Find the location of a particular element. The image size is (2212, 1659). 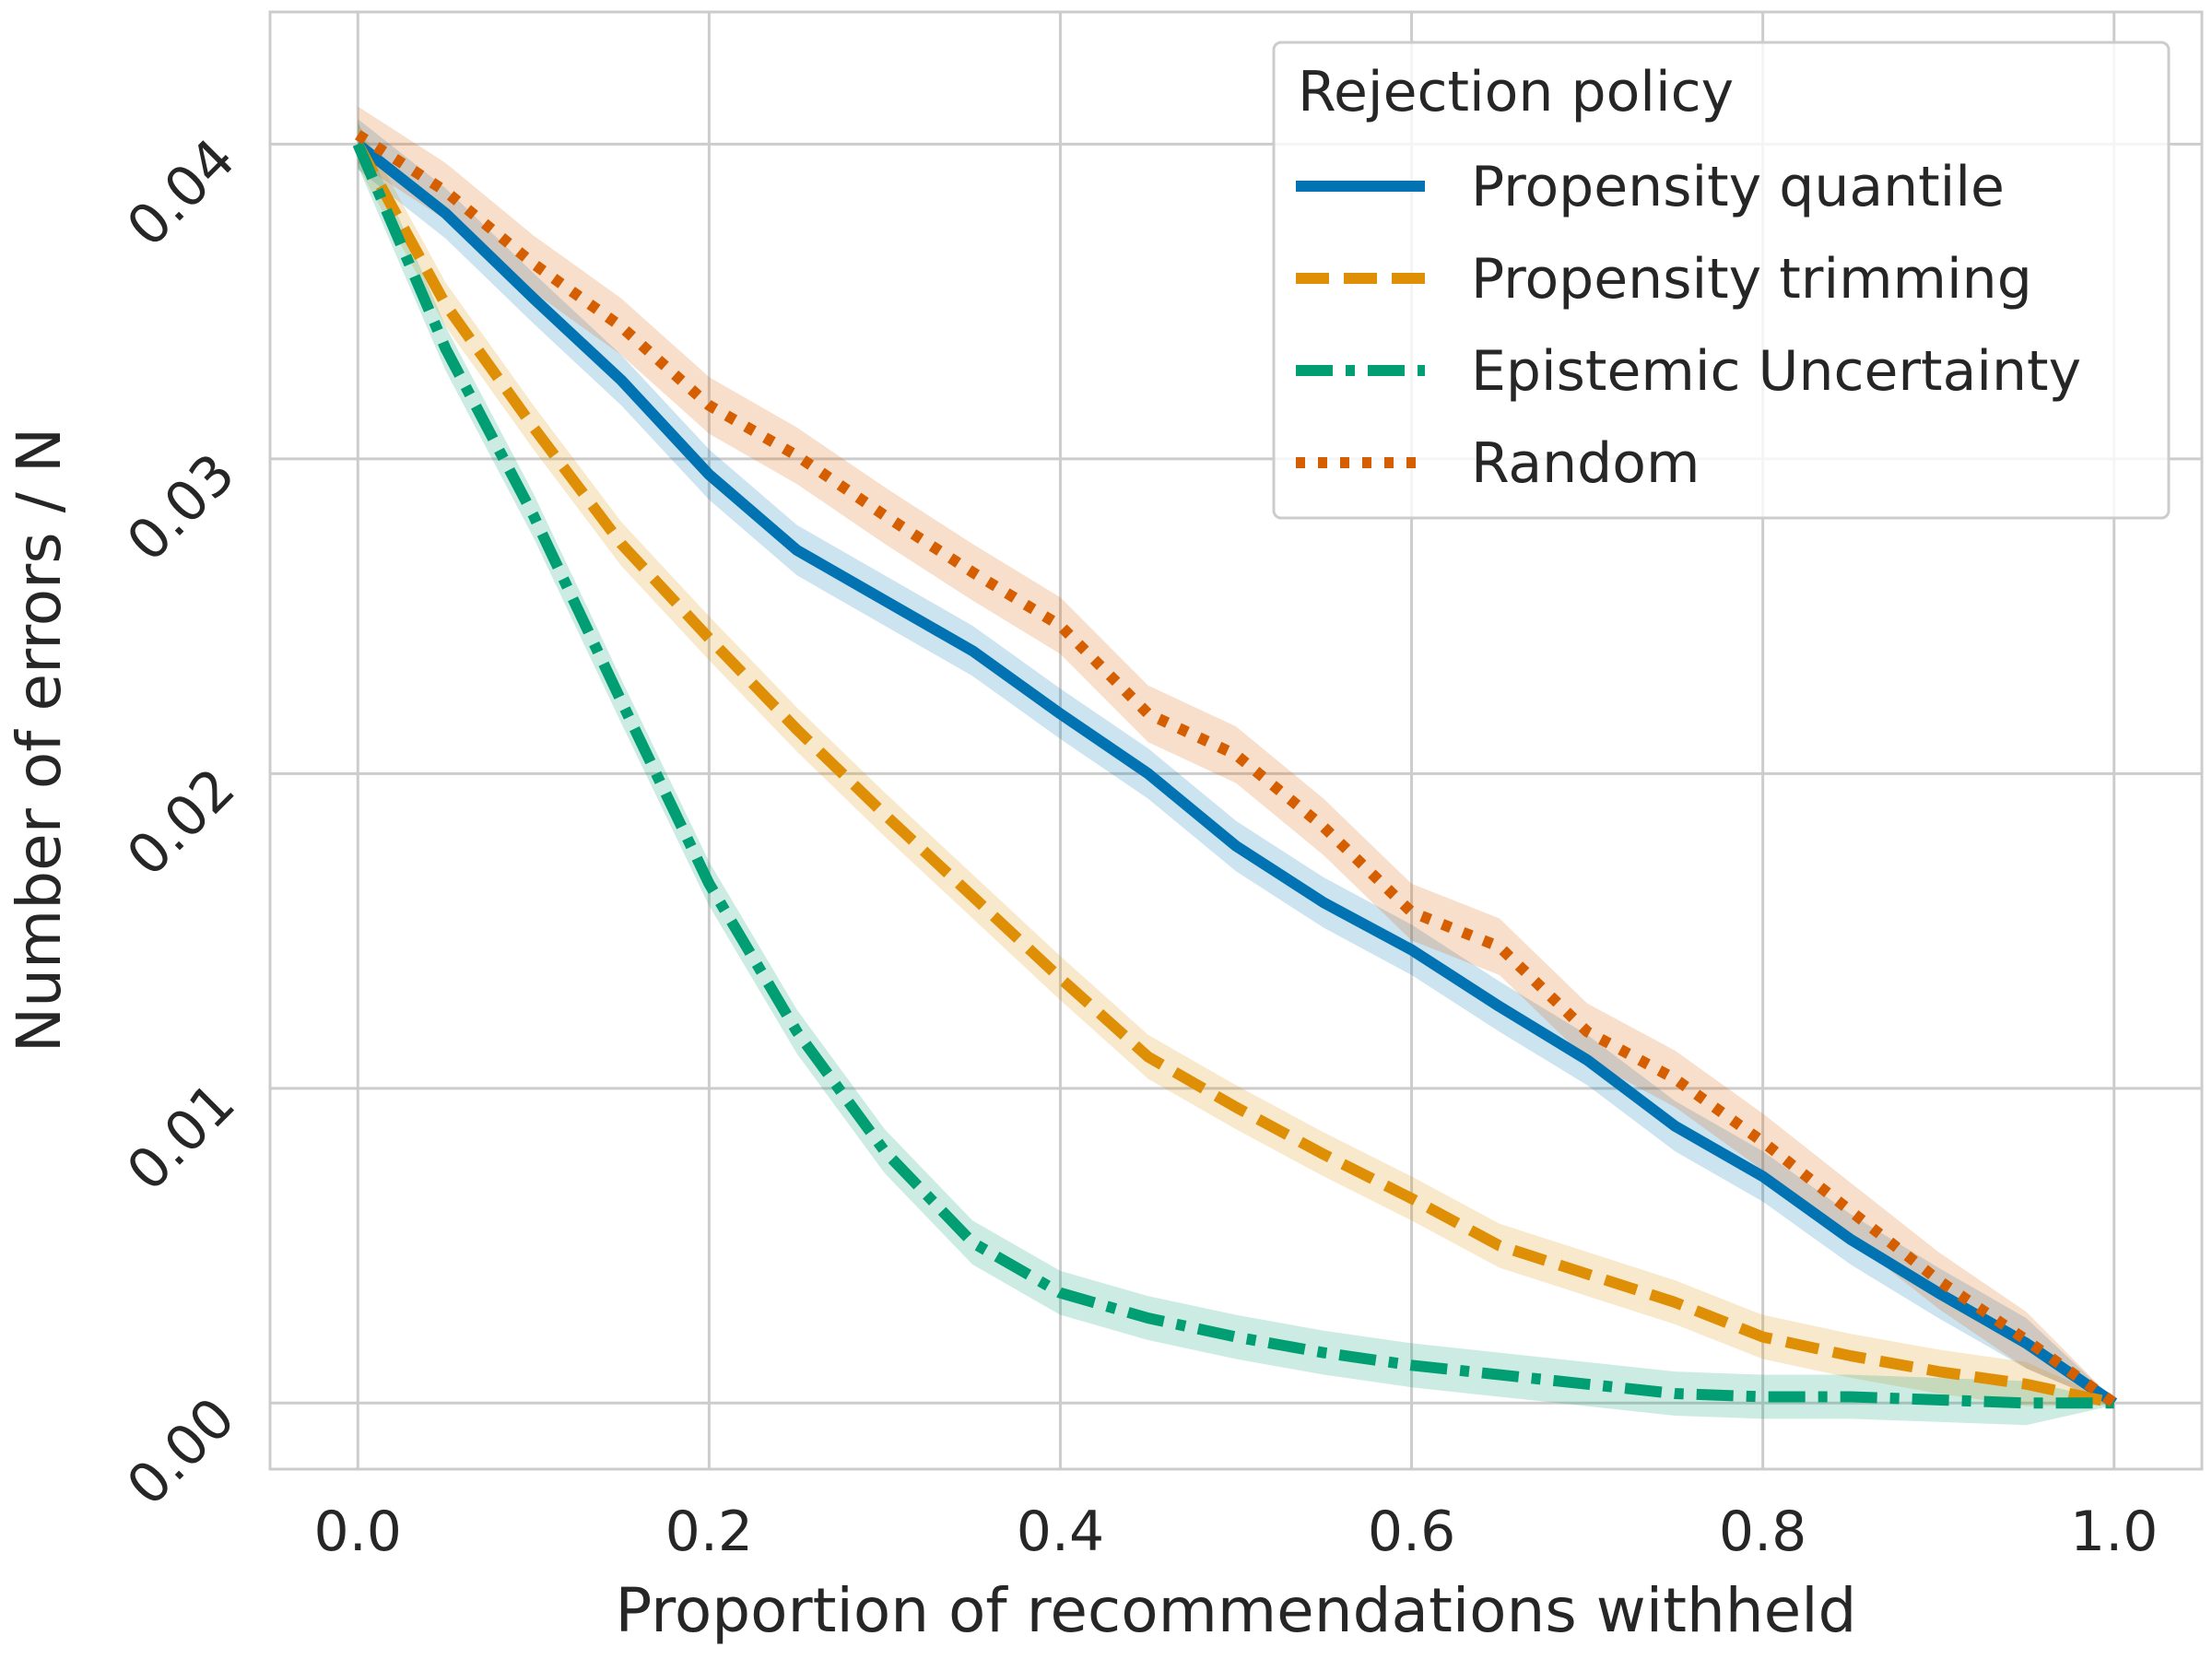

x-axis-label: Proportion of recommendations withheld is located at coordinates (1236, 1610).